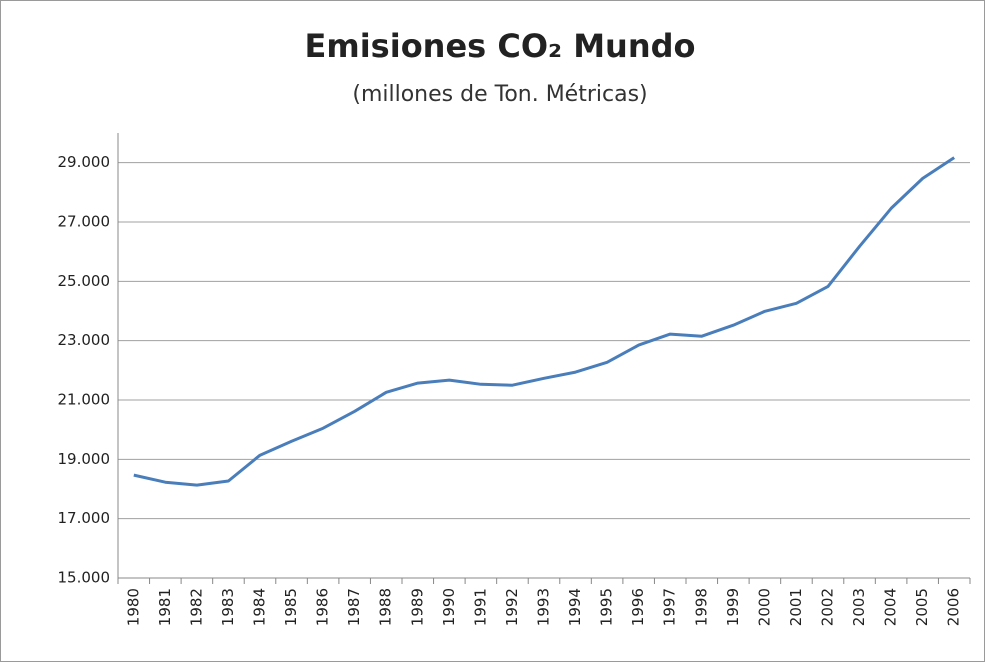 The height and width of the screenshot is (662, 985). I want to click on x-tick-label: 1985, so click(291, 607).